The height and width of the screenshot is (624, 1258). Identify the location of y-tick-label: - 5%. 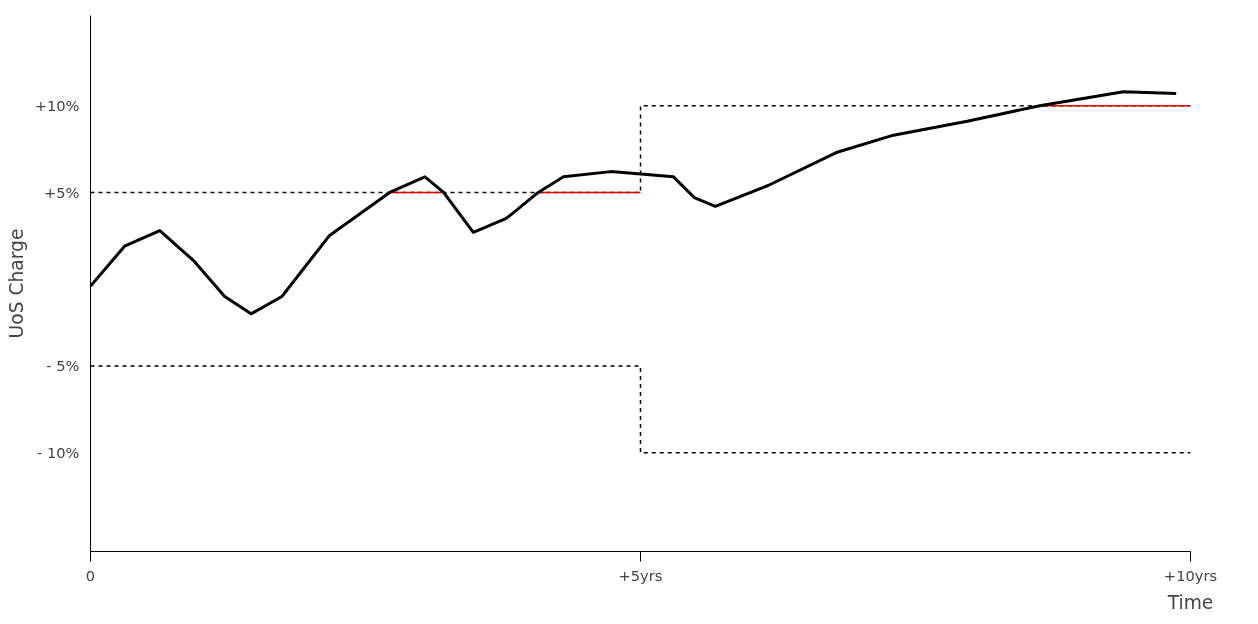
(63, 366).